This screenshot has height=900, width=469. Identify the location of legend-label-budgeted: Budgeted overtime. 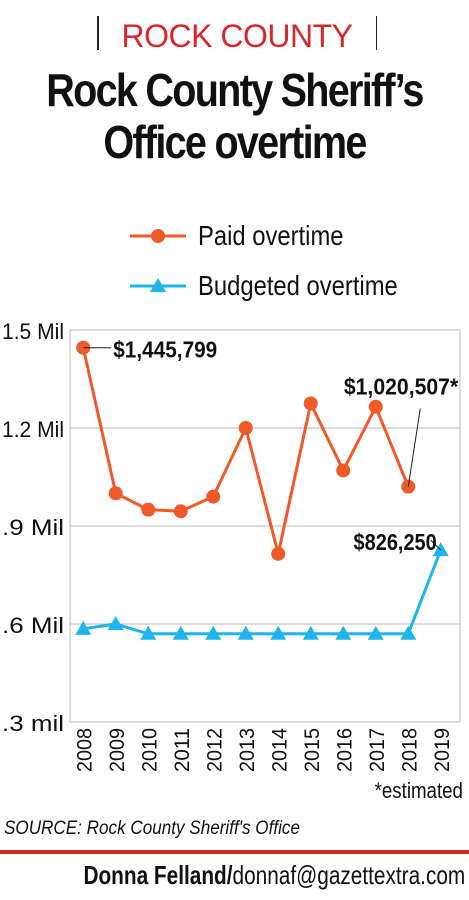
(298, 285).